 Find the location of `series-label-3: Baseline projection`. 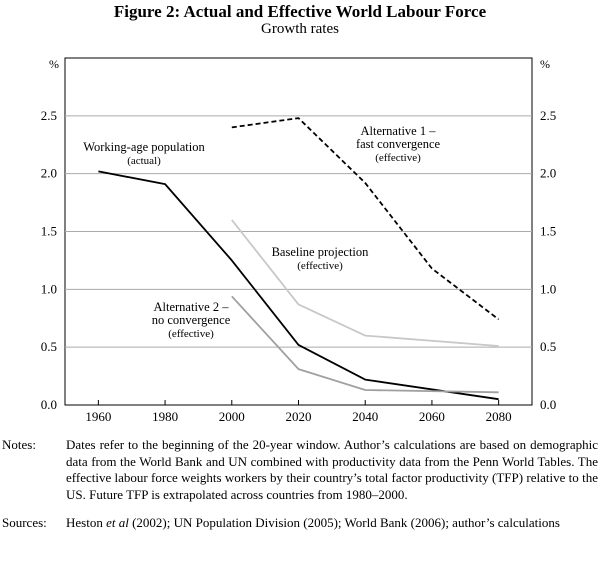

series-label-3: Baseline projection is located at coordinates (321, 252).